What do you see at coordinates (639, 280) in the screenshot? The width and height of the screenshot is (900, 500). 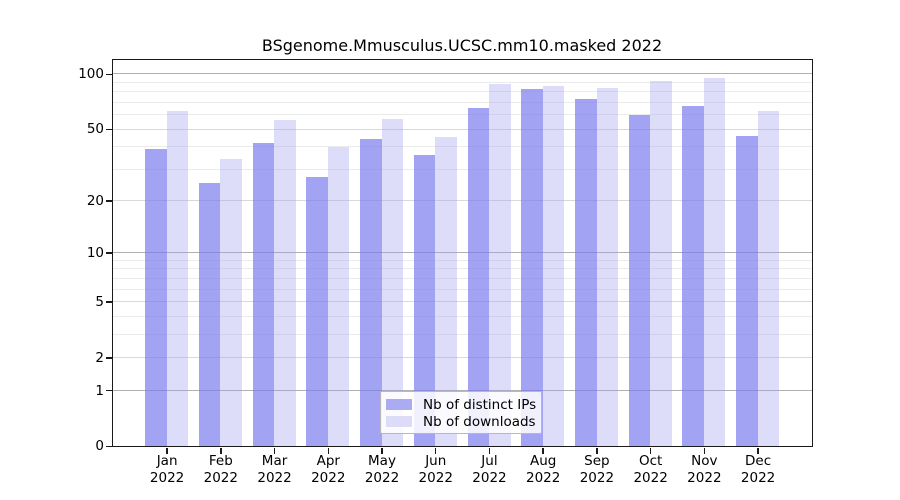 I see `bar-distinct-ips-oct` at bounding box center [639, 280].